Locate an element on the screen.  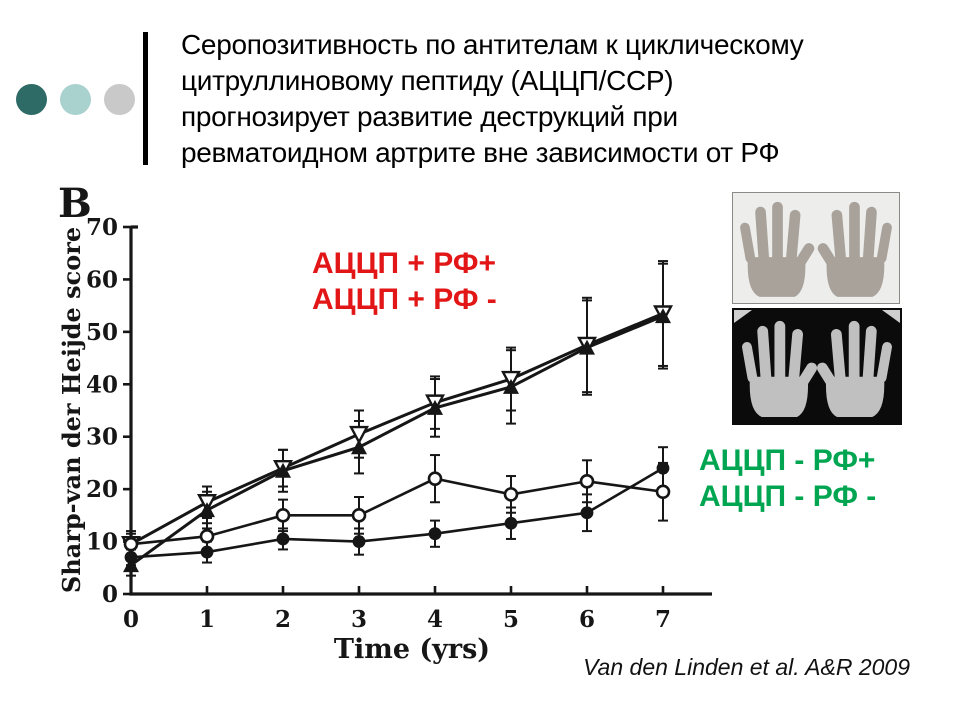
svg-text: 30 is located at coordinates (102, 437).